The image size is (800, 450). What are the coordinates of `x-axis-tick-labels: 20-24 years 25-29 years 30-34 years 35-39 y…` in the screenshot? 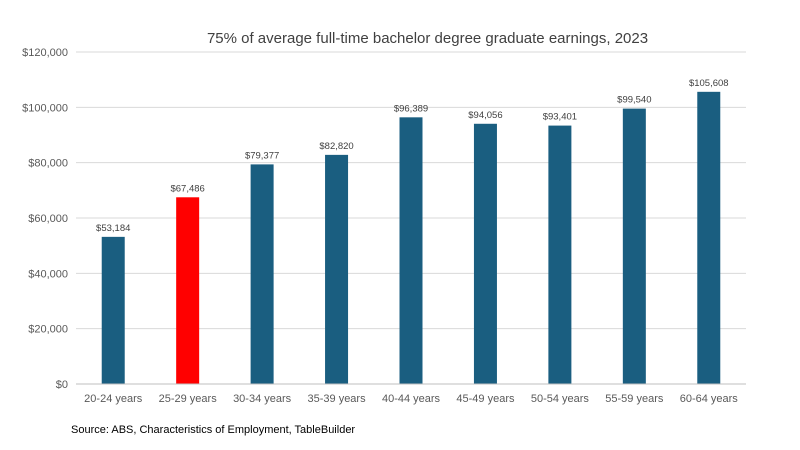 It's located at (411, 399).